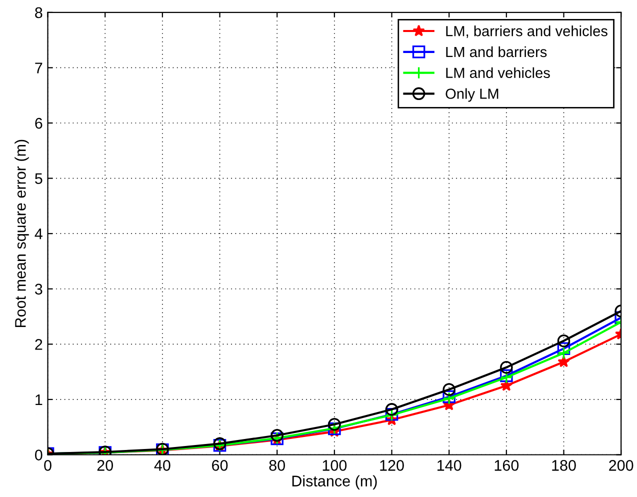 The image size is (637, 497). What do you see at coordinates (38, 344) in the screenshot?
I see `y-tick-label: 2` at bounding box center [38, 344].